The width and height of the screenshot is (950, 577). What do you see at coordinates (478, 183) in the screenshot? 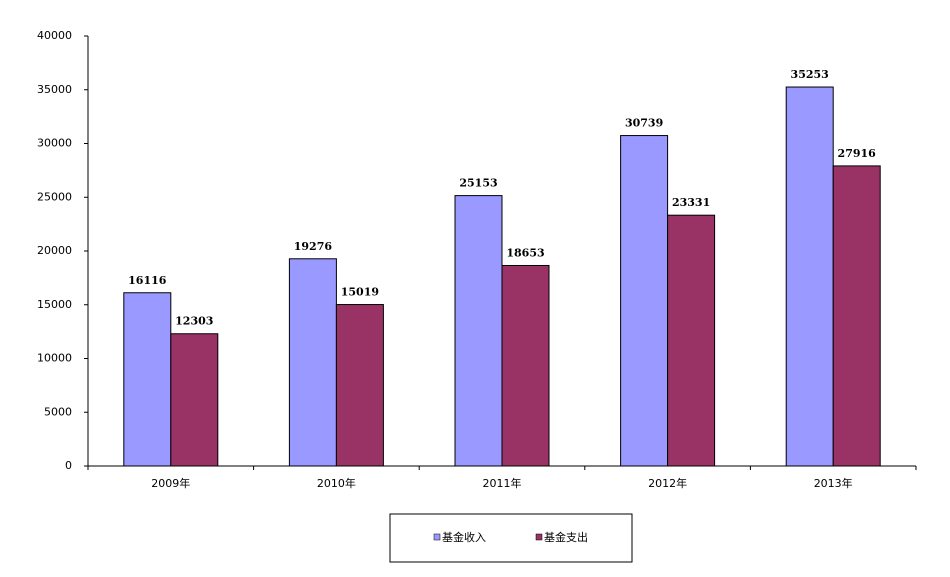
I see `value-label: 25153` at bounding box center [478, 183].